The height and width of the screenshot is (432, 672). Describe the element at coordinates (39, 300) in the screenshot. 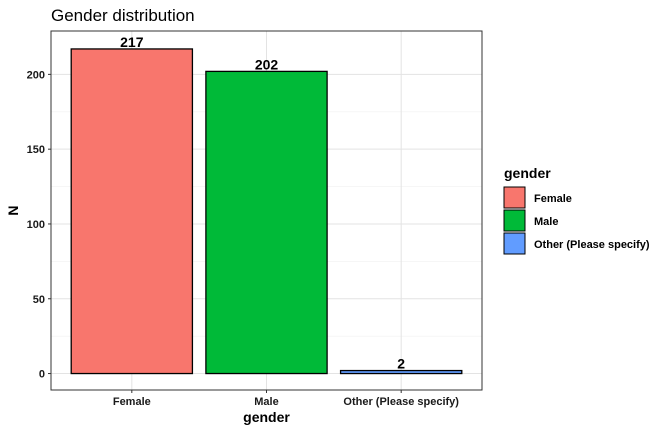

I see `y-tick-label: 50` at that location.